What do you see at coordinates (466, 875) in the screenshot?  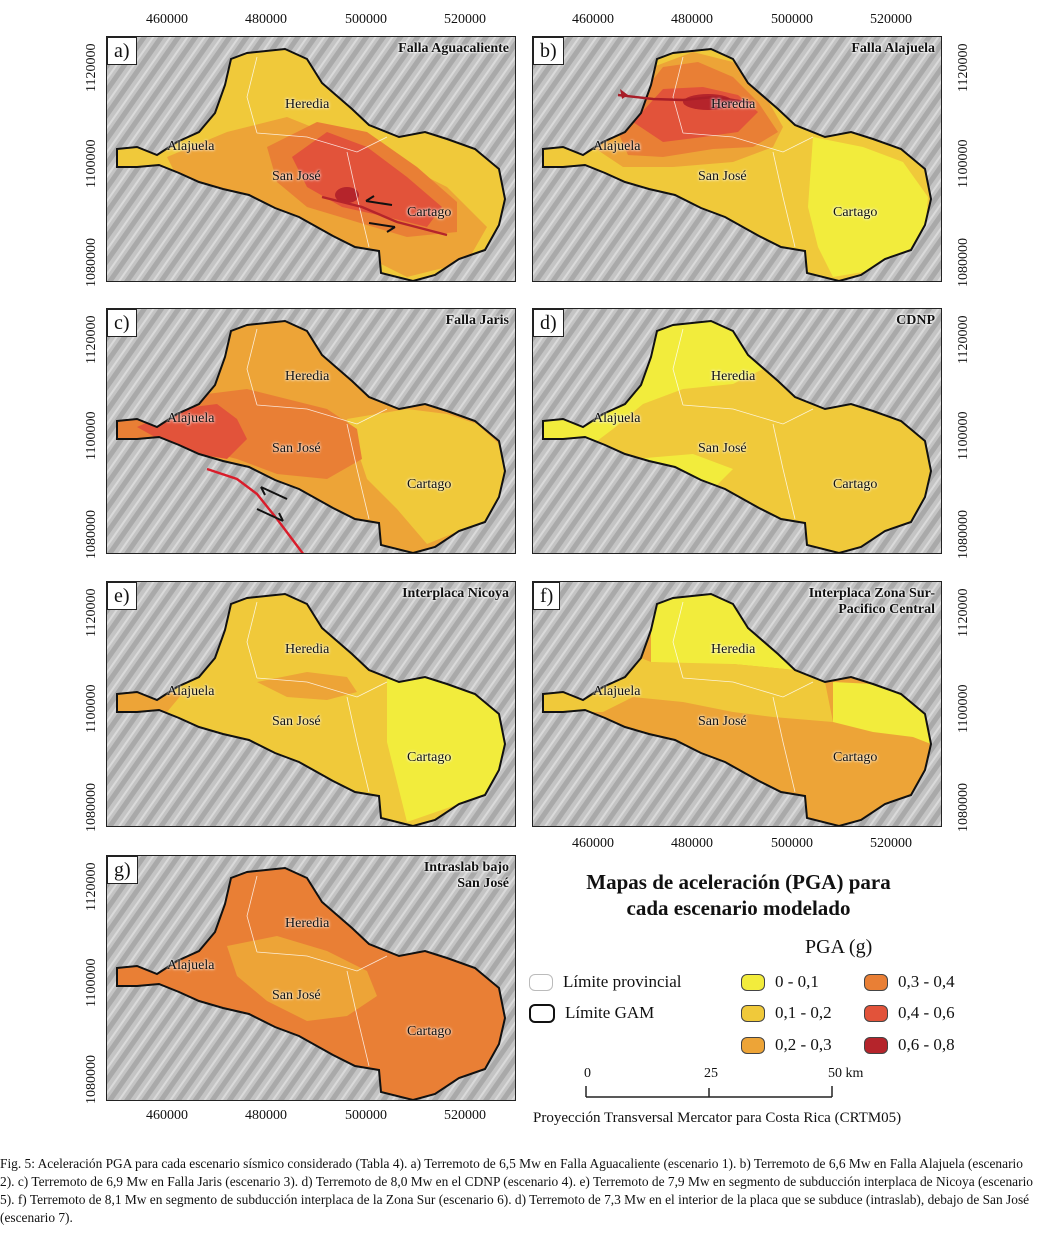 I see `panel-title: Intraslab bajo San José` at bounding box center [466, 875].